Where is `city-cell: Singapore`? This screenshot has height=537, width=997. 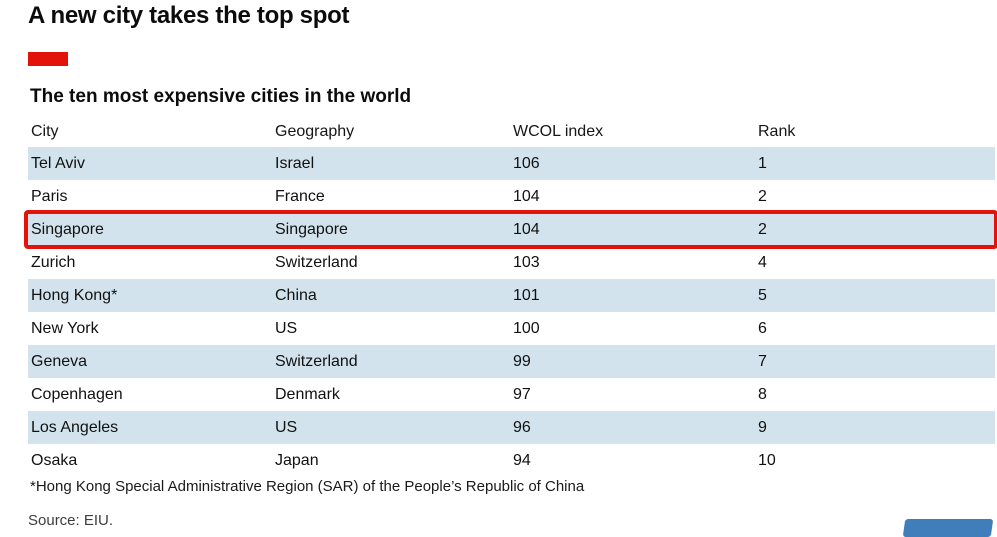 city-cell: Singapore is located at coordinates (67, 229).